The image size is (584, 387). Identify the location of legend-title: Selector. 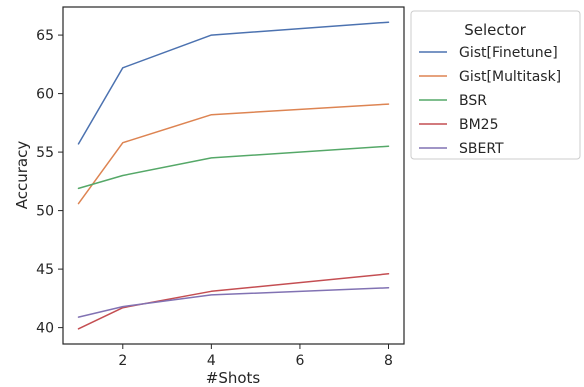
(495, 30).